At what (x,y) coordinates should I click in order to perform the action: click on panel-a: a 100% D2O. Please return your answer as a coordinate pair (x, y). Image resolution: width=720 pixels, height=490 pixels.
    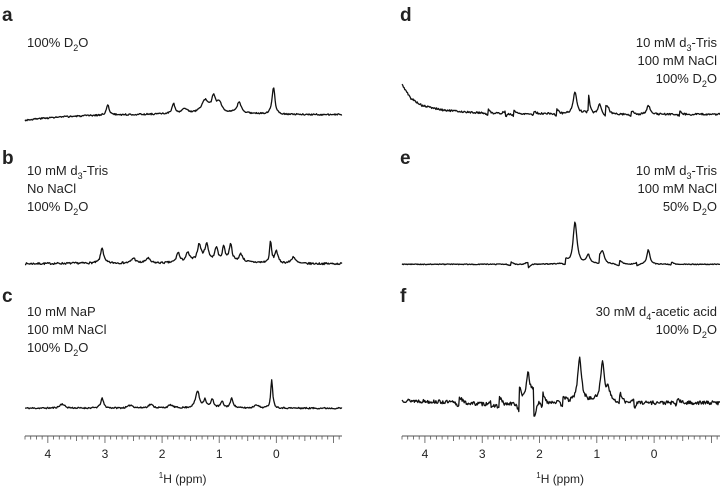
    Looking at the image, I should click on (172, 63).